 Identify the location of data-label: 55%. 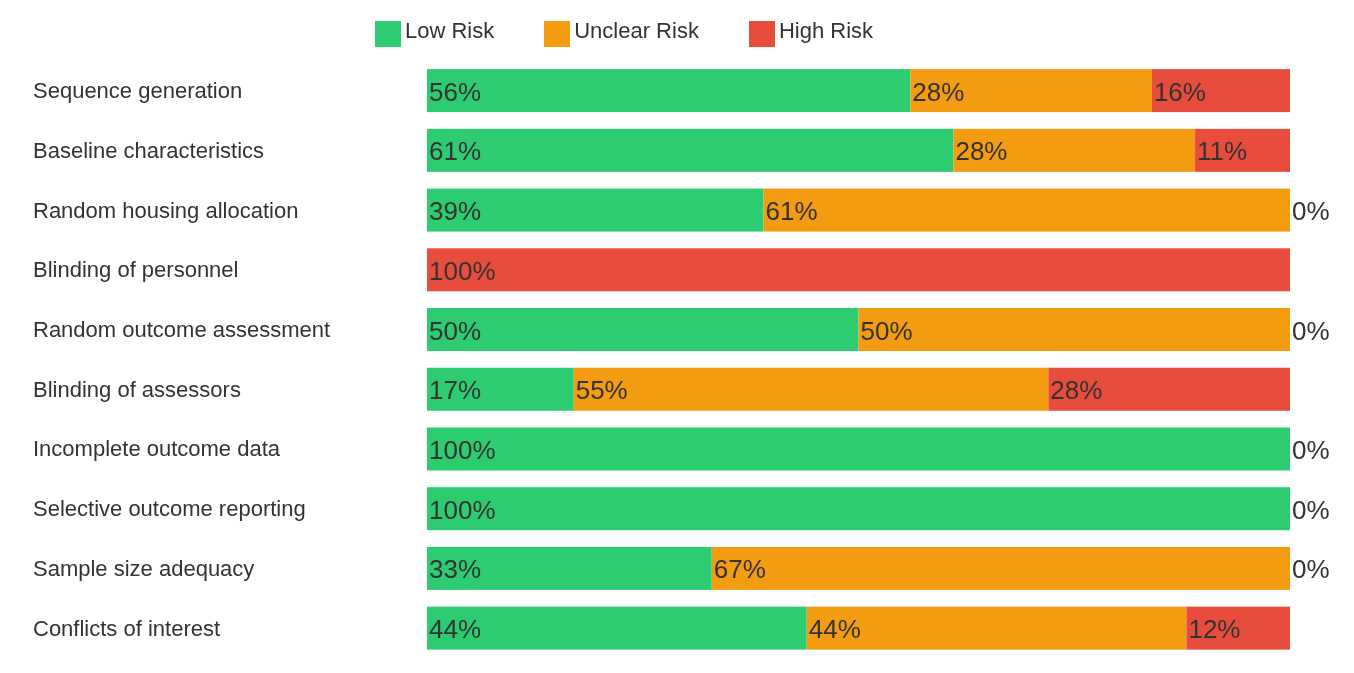
(601, 390).